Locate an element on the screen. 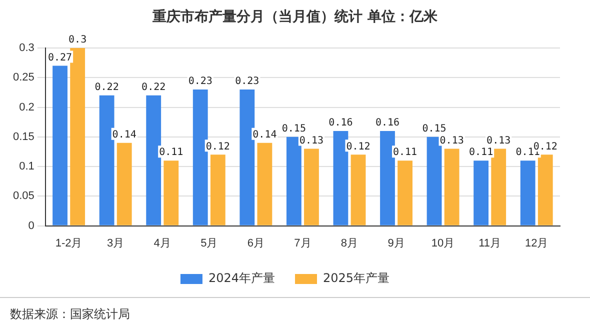 Image resolution: width=590 pixels, height=330 pixels. y-tick-label: 0.15 is located at coordinates (23, 136).